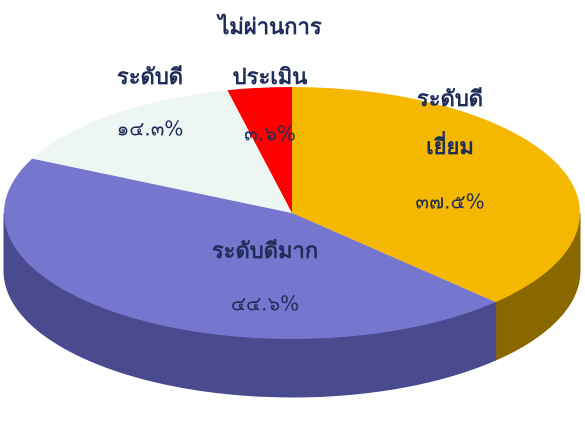 The width and height of the screenshot is (585, 427). What do you see at coordinates (265, 251) in the screenshot?
I see `slice-label: ระดับดีมาก` at bounding box center [265, 251].